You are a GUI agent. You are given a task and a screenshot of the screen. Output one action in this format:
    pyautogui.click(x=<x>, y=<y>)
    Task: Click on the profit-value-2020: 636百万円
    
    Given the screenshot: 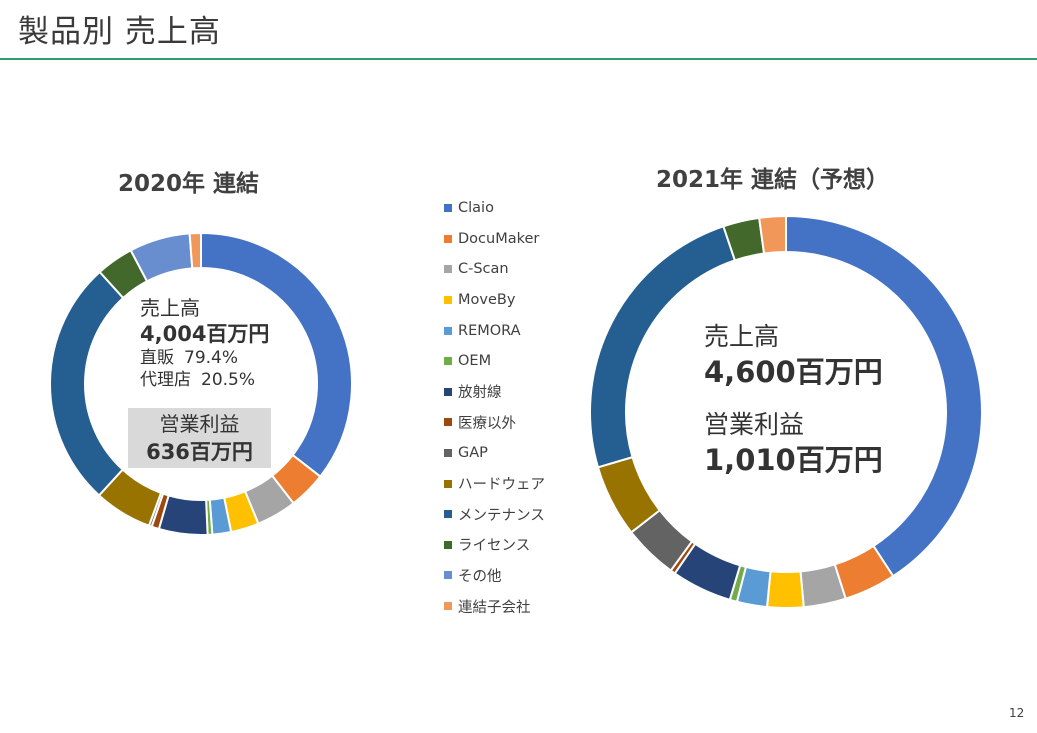 What is the action you would take?
    pyautogui.click(x=199, y=452)
    